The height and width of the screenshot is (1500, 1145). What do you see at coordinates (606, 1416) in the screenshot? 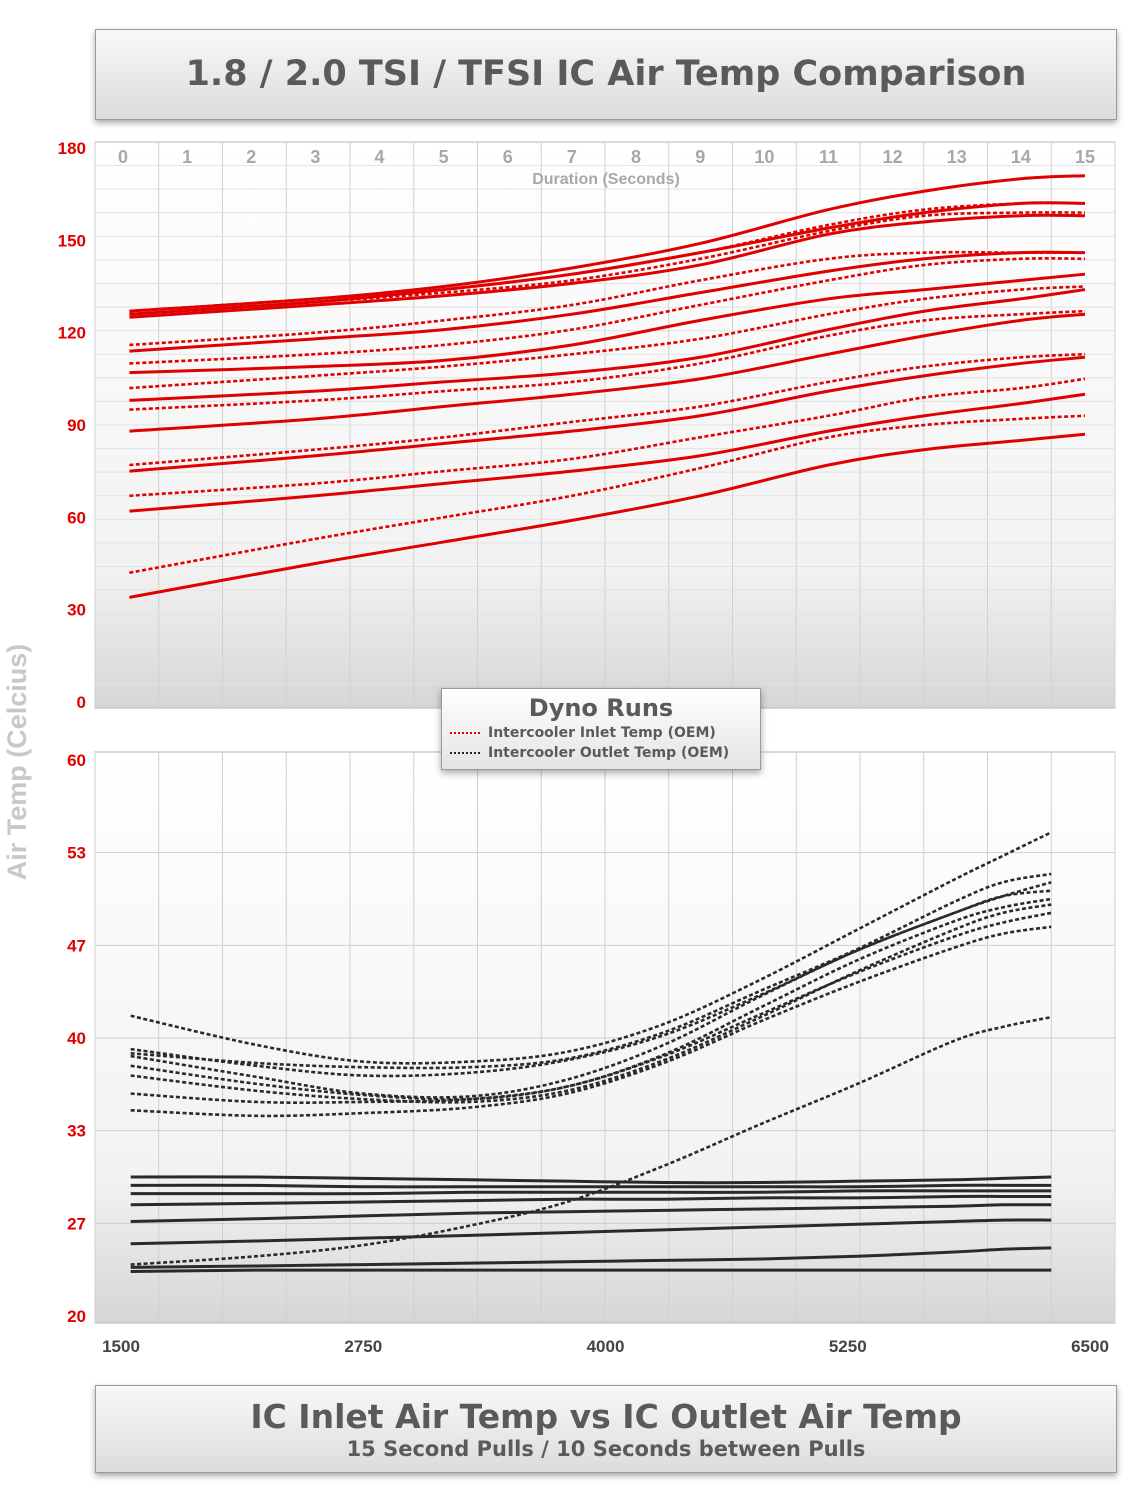
I see `footer-title: IC Inlet Air Temp vs IC Outlet Air Temp` at bounding box center [606, 1416].